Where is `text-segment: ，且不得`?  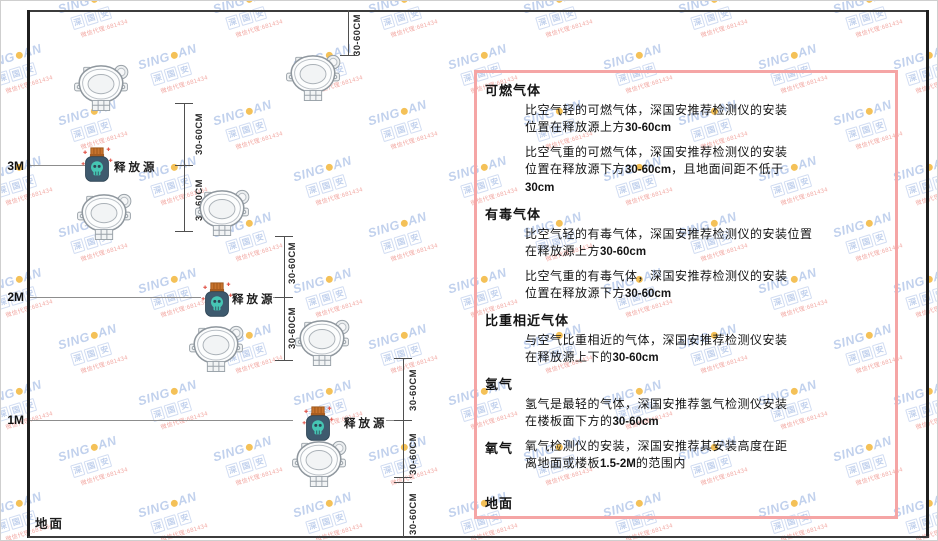
text-segment: ，且不得 is located at coordinates (771, 517).